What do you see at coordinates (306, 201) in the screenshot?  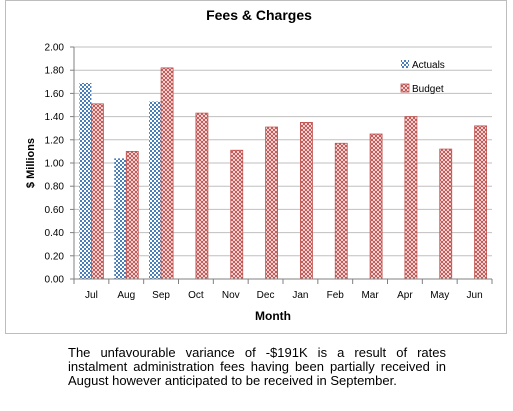 I see `bar-budget-jan` at bounding box center [306, 201].